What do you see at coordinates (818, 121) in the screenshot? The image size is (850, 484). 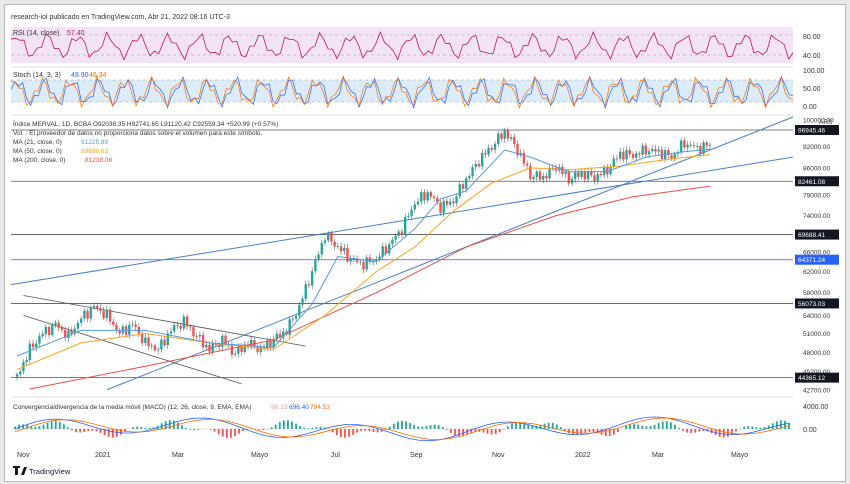 I see `price-tick-label: 100000.00` at bounding box center [818, 121].